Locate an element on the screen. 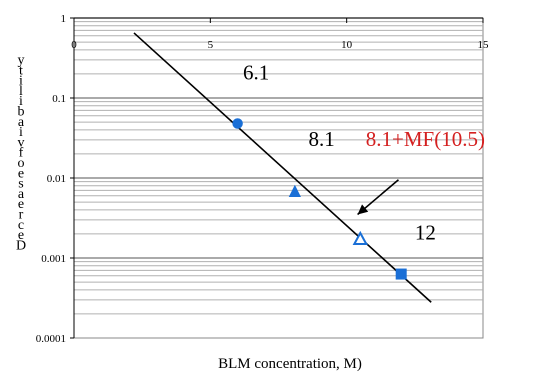 Image resolution: width=539 pixels, height=376 pixels. x-axis-title: BLM concentration, M) is located at coordinates (290, 364).